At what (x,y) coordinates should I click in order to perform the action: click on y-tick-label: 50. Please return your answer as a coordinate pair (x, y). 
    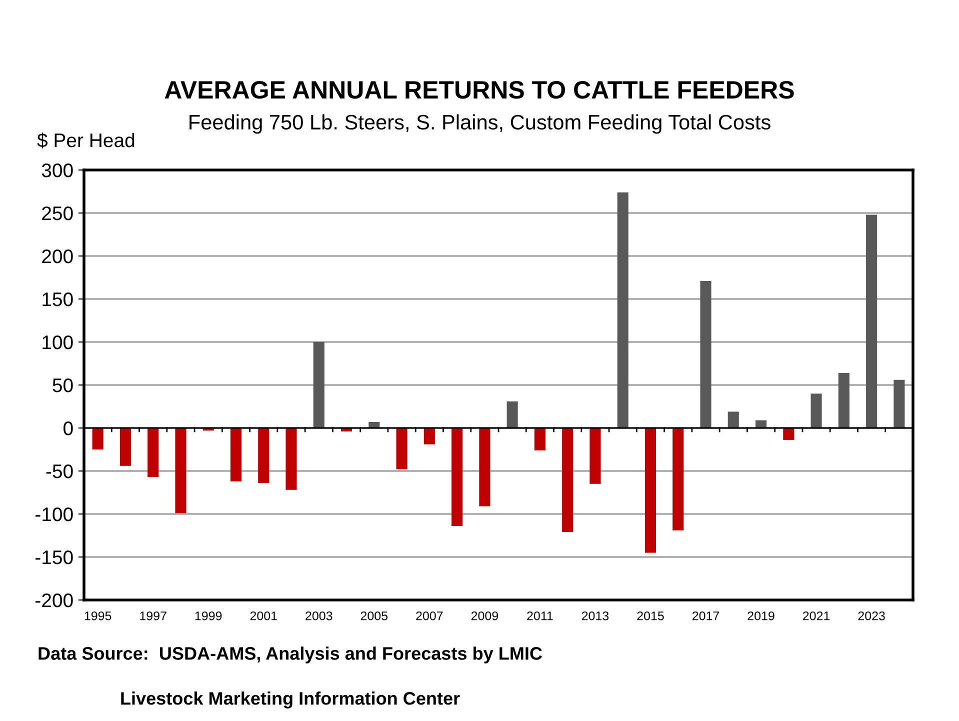
    Looking at the image, I should click on (62, 385).